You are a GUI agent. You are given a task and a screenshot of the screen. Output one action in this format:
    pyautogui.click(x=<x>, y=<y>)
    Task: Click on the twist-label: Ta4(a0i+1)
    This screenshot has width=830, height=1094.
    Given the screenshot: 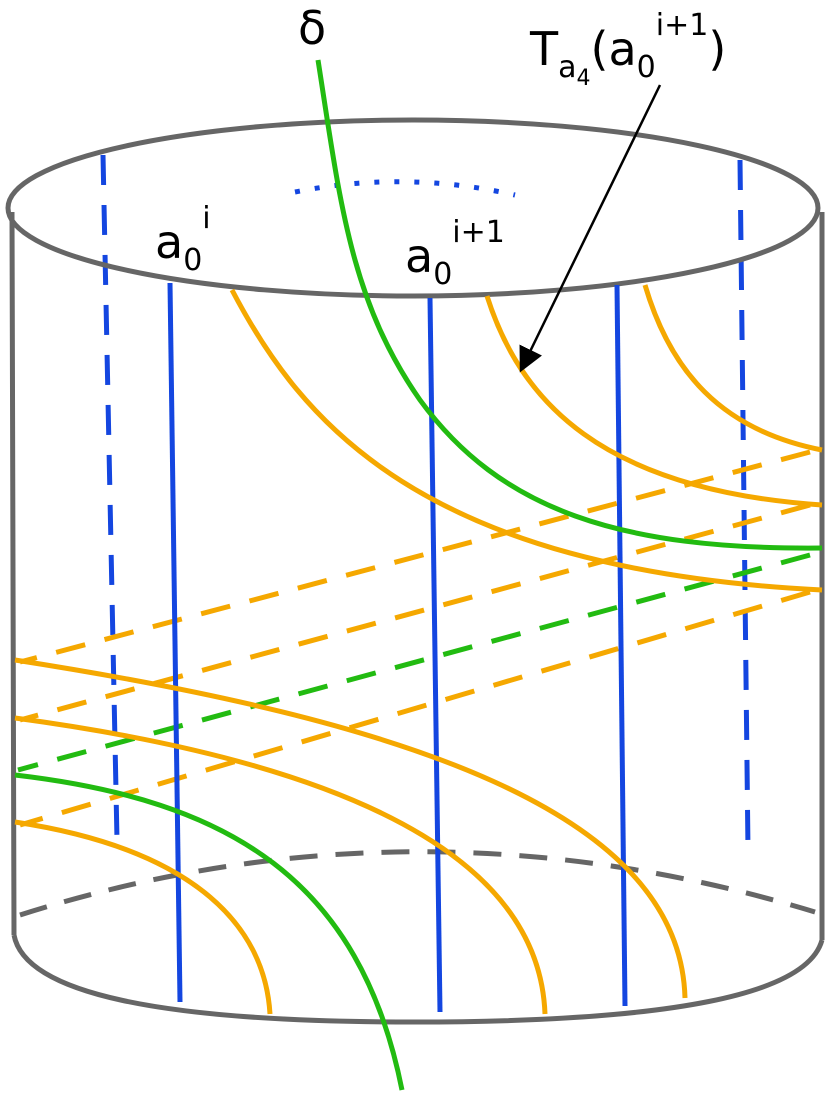 What is the action you would take?
    pyautogui.click(x=627, y=49)
    